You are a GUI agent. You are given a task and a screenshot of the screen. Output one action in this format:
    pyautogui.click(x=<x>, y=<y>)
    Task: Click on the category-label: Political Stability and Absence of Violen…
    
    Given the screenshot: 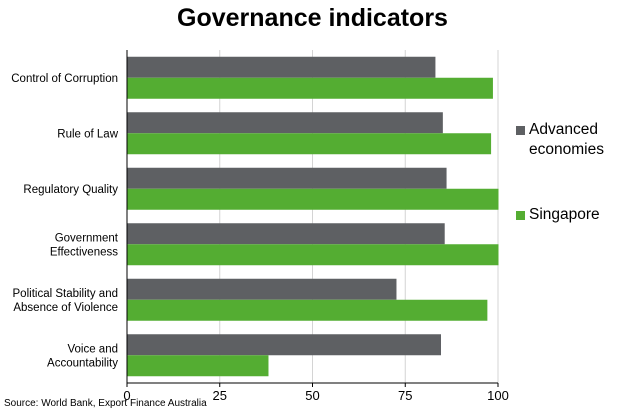 What is the action you would take?
    pyautogui.click(x=65, y=301)
    